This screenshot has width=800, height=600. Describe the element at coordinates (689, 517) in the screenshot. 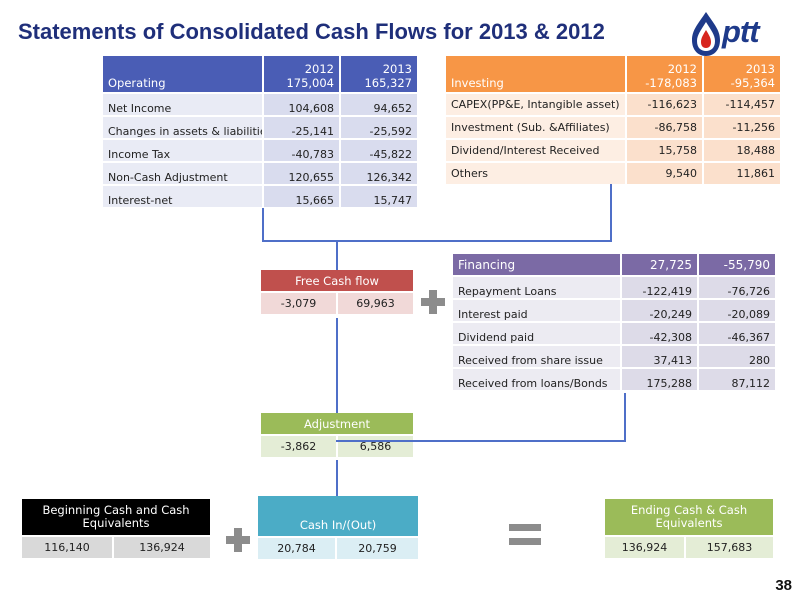

I see `ending-cash-label: Ending Cash & Cash Equivalents` at that location.